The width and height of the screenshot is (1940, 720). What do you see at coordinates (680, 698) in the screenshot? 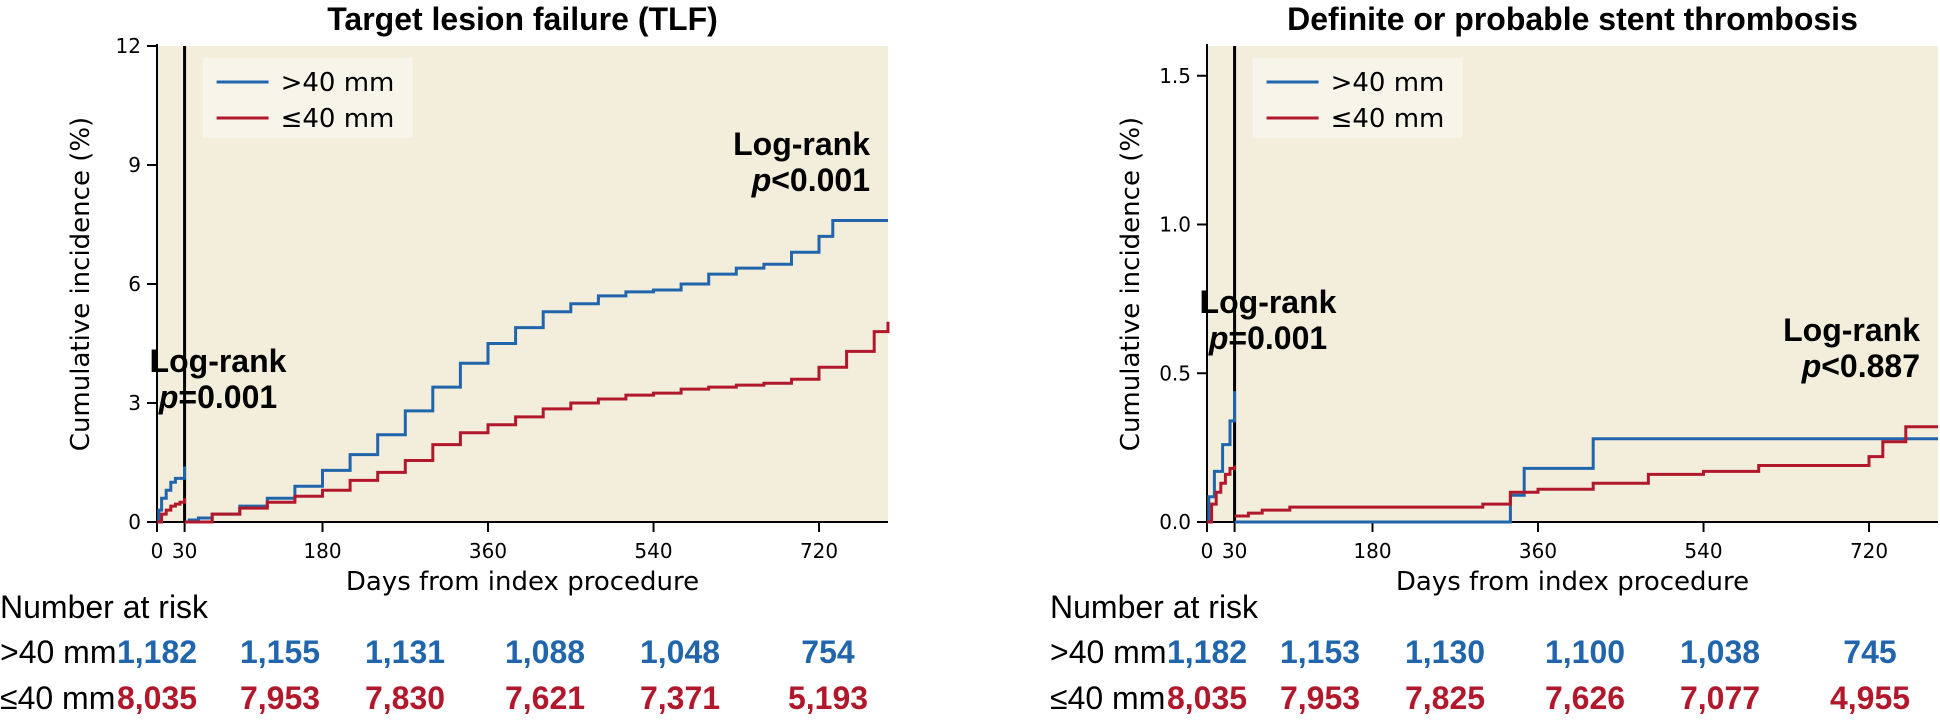
I see `risk-value: 7,371` at bounding box center [680, 698].